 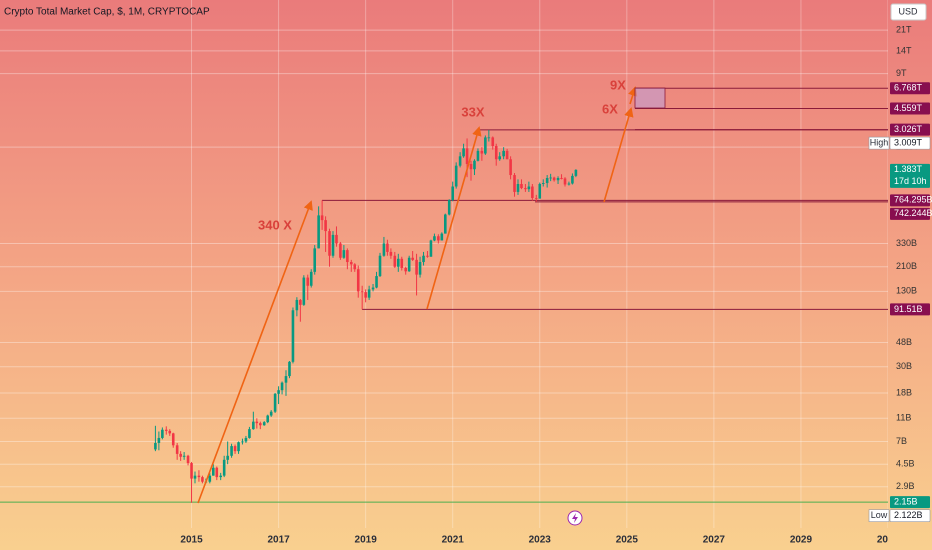 What do you see at coordinates (913, 213) in the screenshot?
I see `price-label: 742.244B` at bounding box center [913, 213].